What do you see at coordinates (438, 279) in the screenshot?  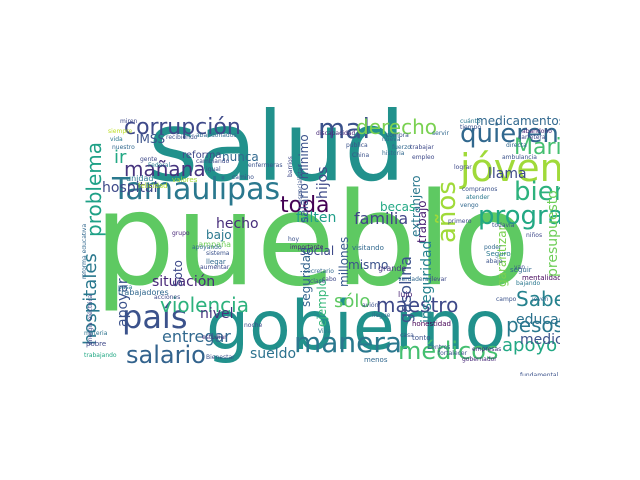 I see `word: llevar` at bounding box center [438, 279].